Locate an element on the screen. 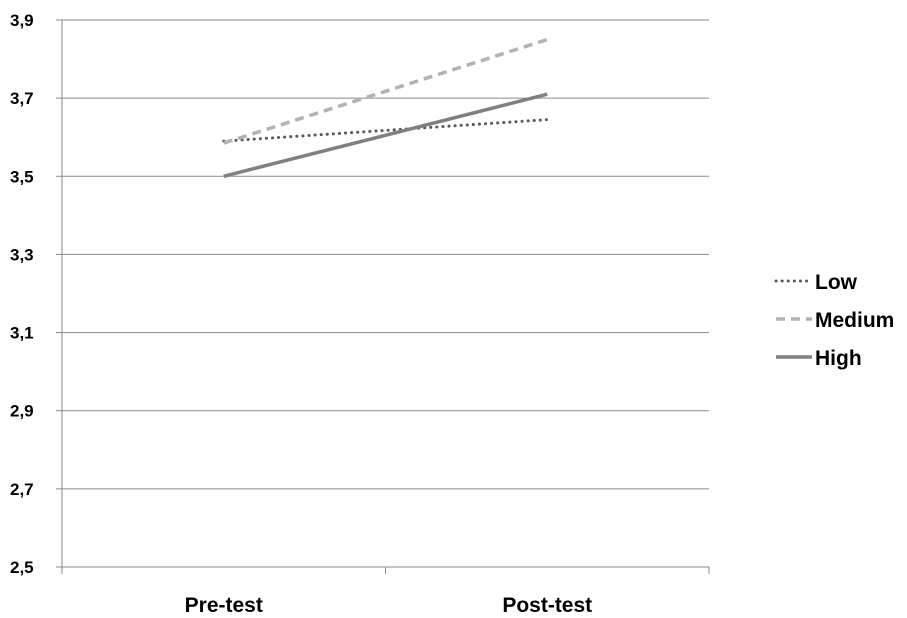 Image resolution: width=907 pixels, height=618 pixels. legend-label-low: Low is located at coordinates (836, 282).